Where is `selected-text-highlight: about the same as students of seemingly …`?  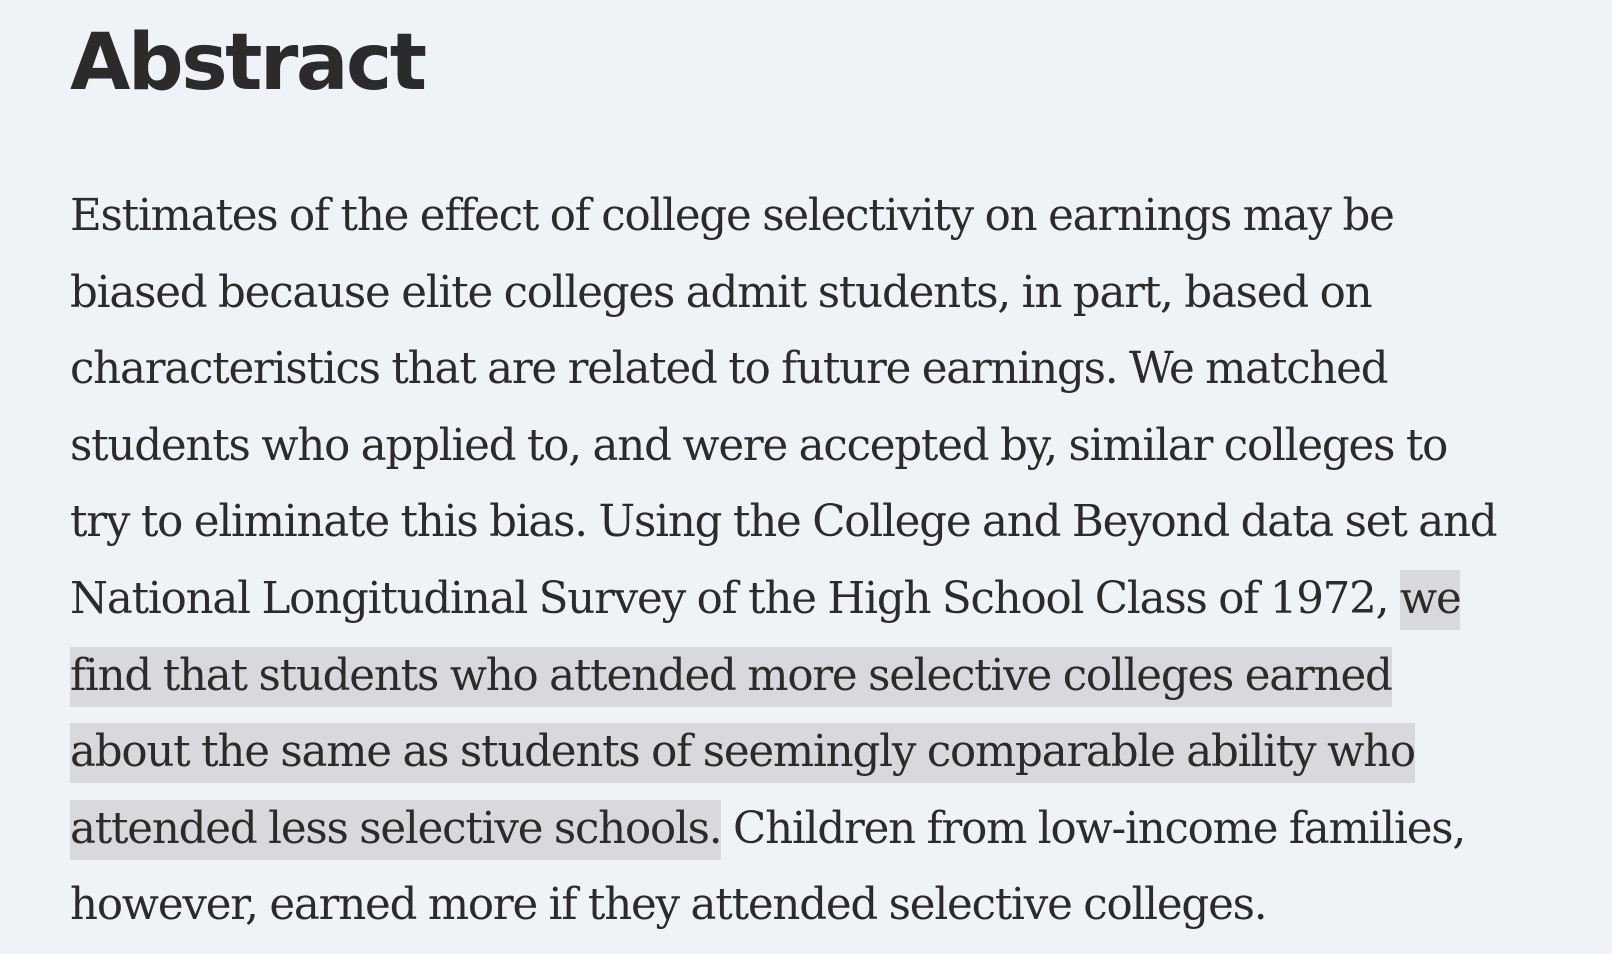
selected-text-highlight: about the same as students of seemingly … is located at coordinates (743, 753).